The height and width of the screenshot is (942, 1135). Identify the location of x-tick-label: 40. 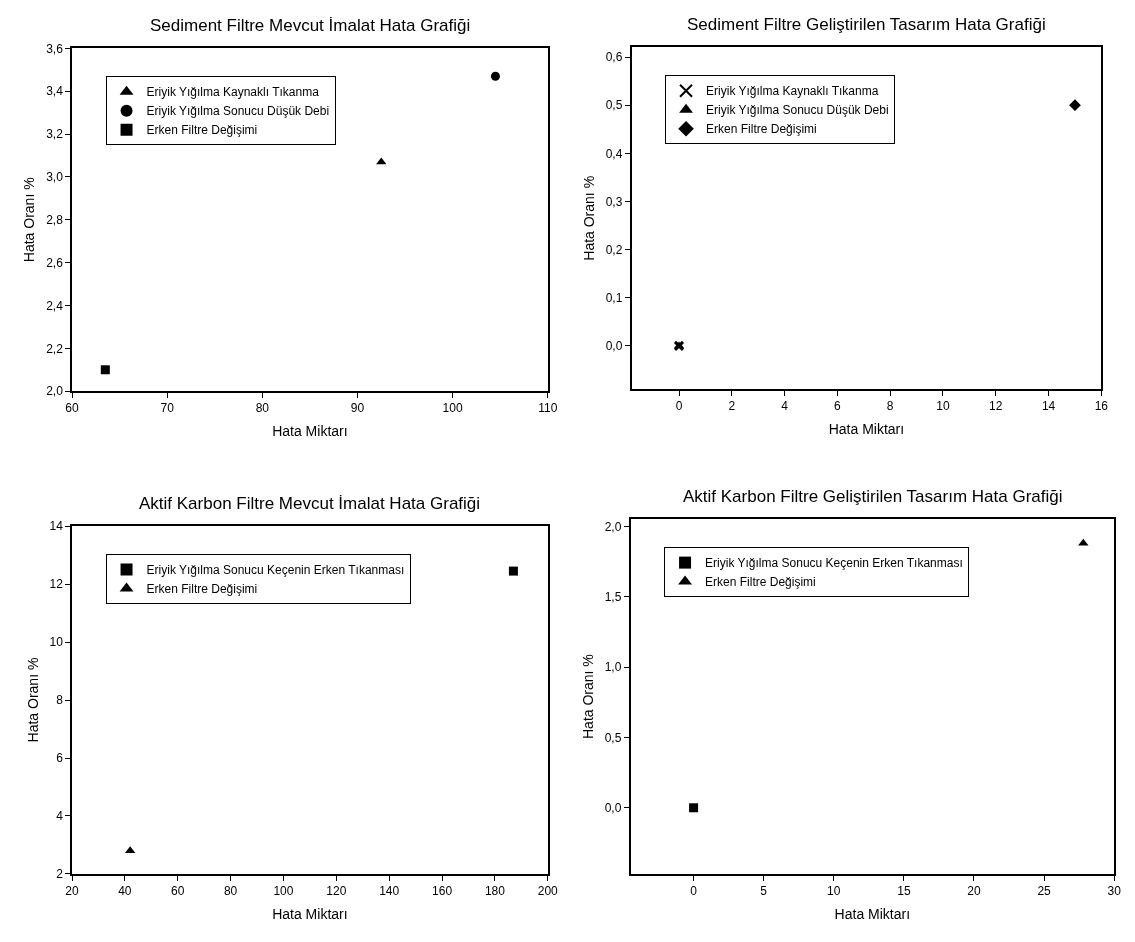
(125, 891).